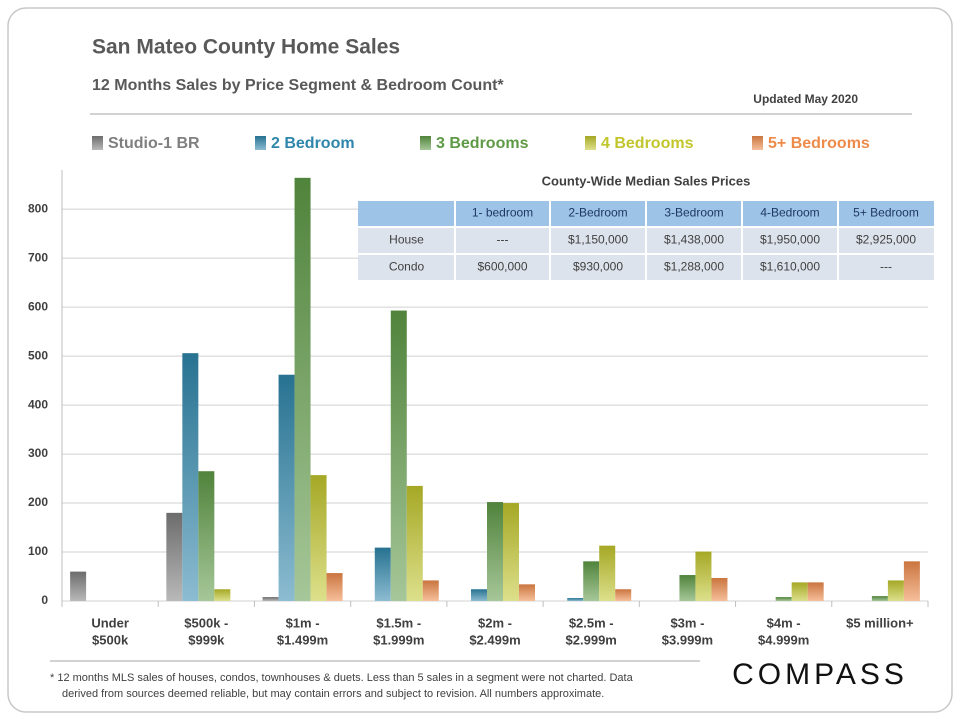  I want to click on x-tick-label: Under, so click(110, 622).